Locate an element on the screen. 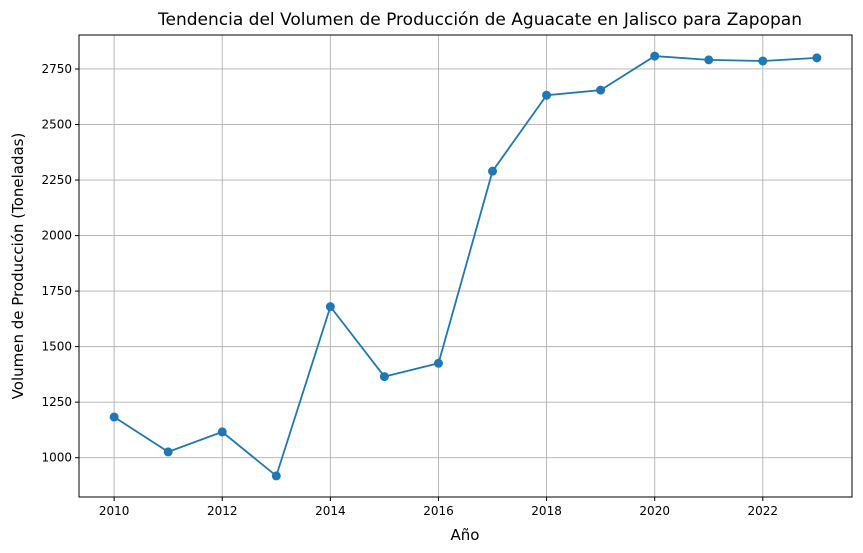  y-tick-label: 2250 is located at coordinates (56, 180).